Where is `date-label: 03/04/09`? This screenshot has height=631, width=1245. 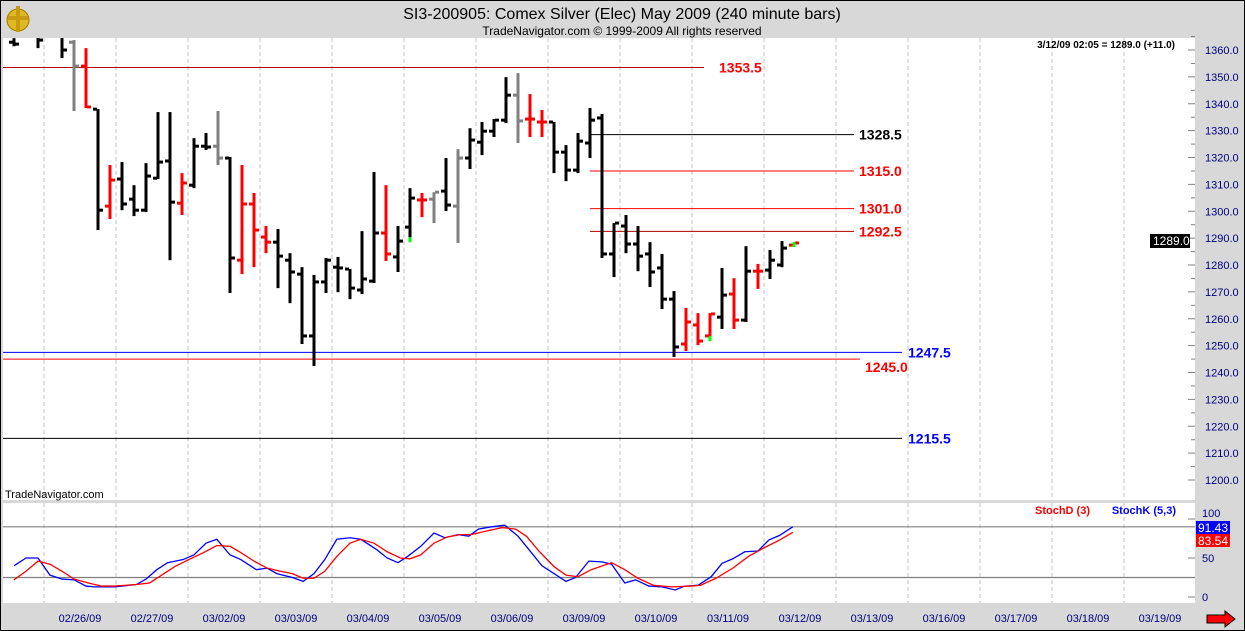
date-label: 03/04/09 is located at coordinates (368, 619).